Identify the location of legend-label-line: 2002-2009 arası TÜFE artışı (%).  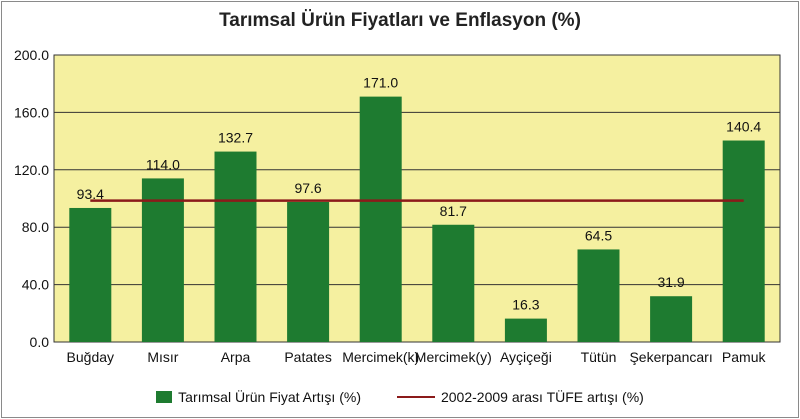
(542, 397).